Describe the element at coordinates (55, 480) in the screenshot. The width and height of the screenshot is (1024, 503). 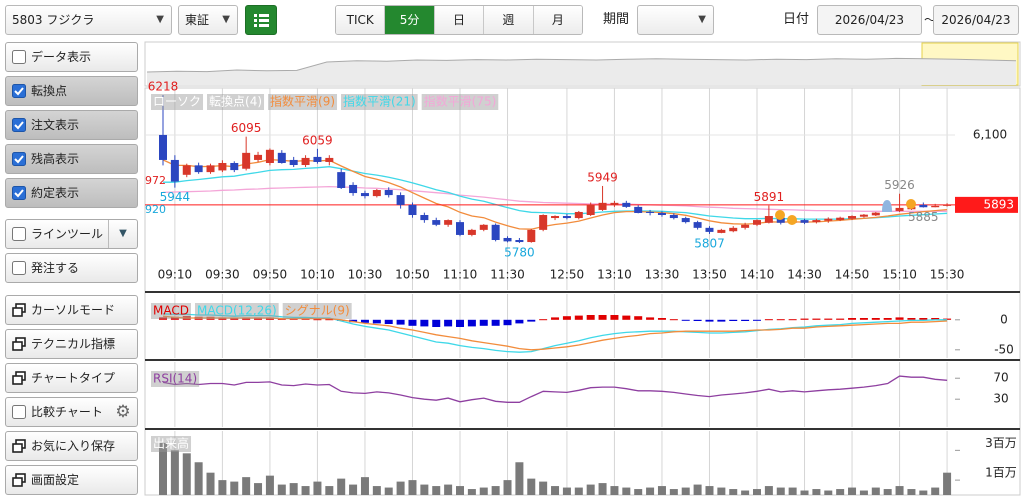
I see `sidebar-label: 画面設定` at that location.